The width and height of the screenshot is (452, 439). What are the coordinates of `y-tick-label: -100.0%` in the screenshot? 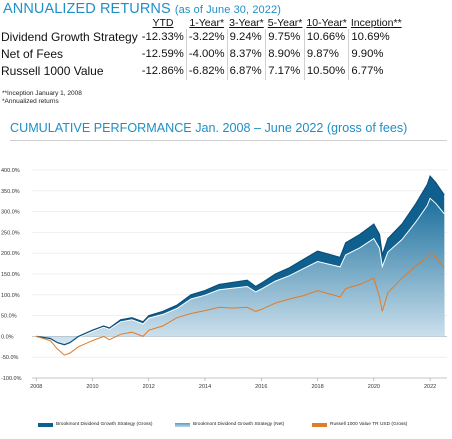 It's located at (11, 379).